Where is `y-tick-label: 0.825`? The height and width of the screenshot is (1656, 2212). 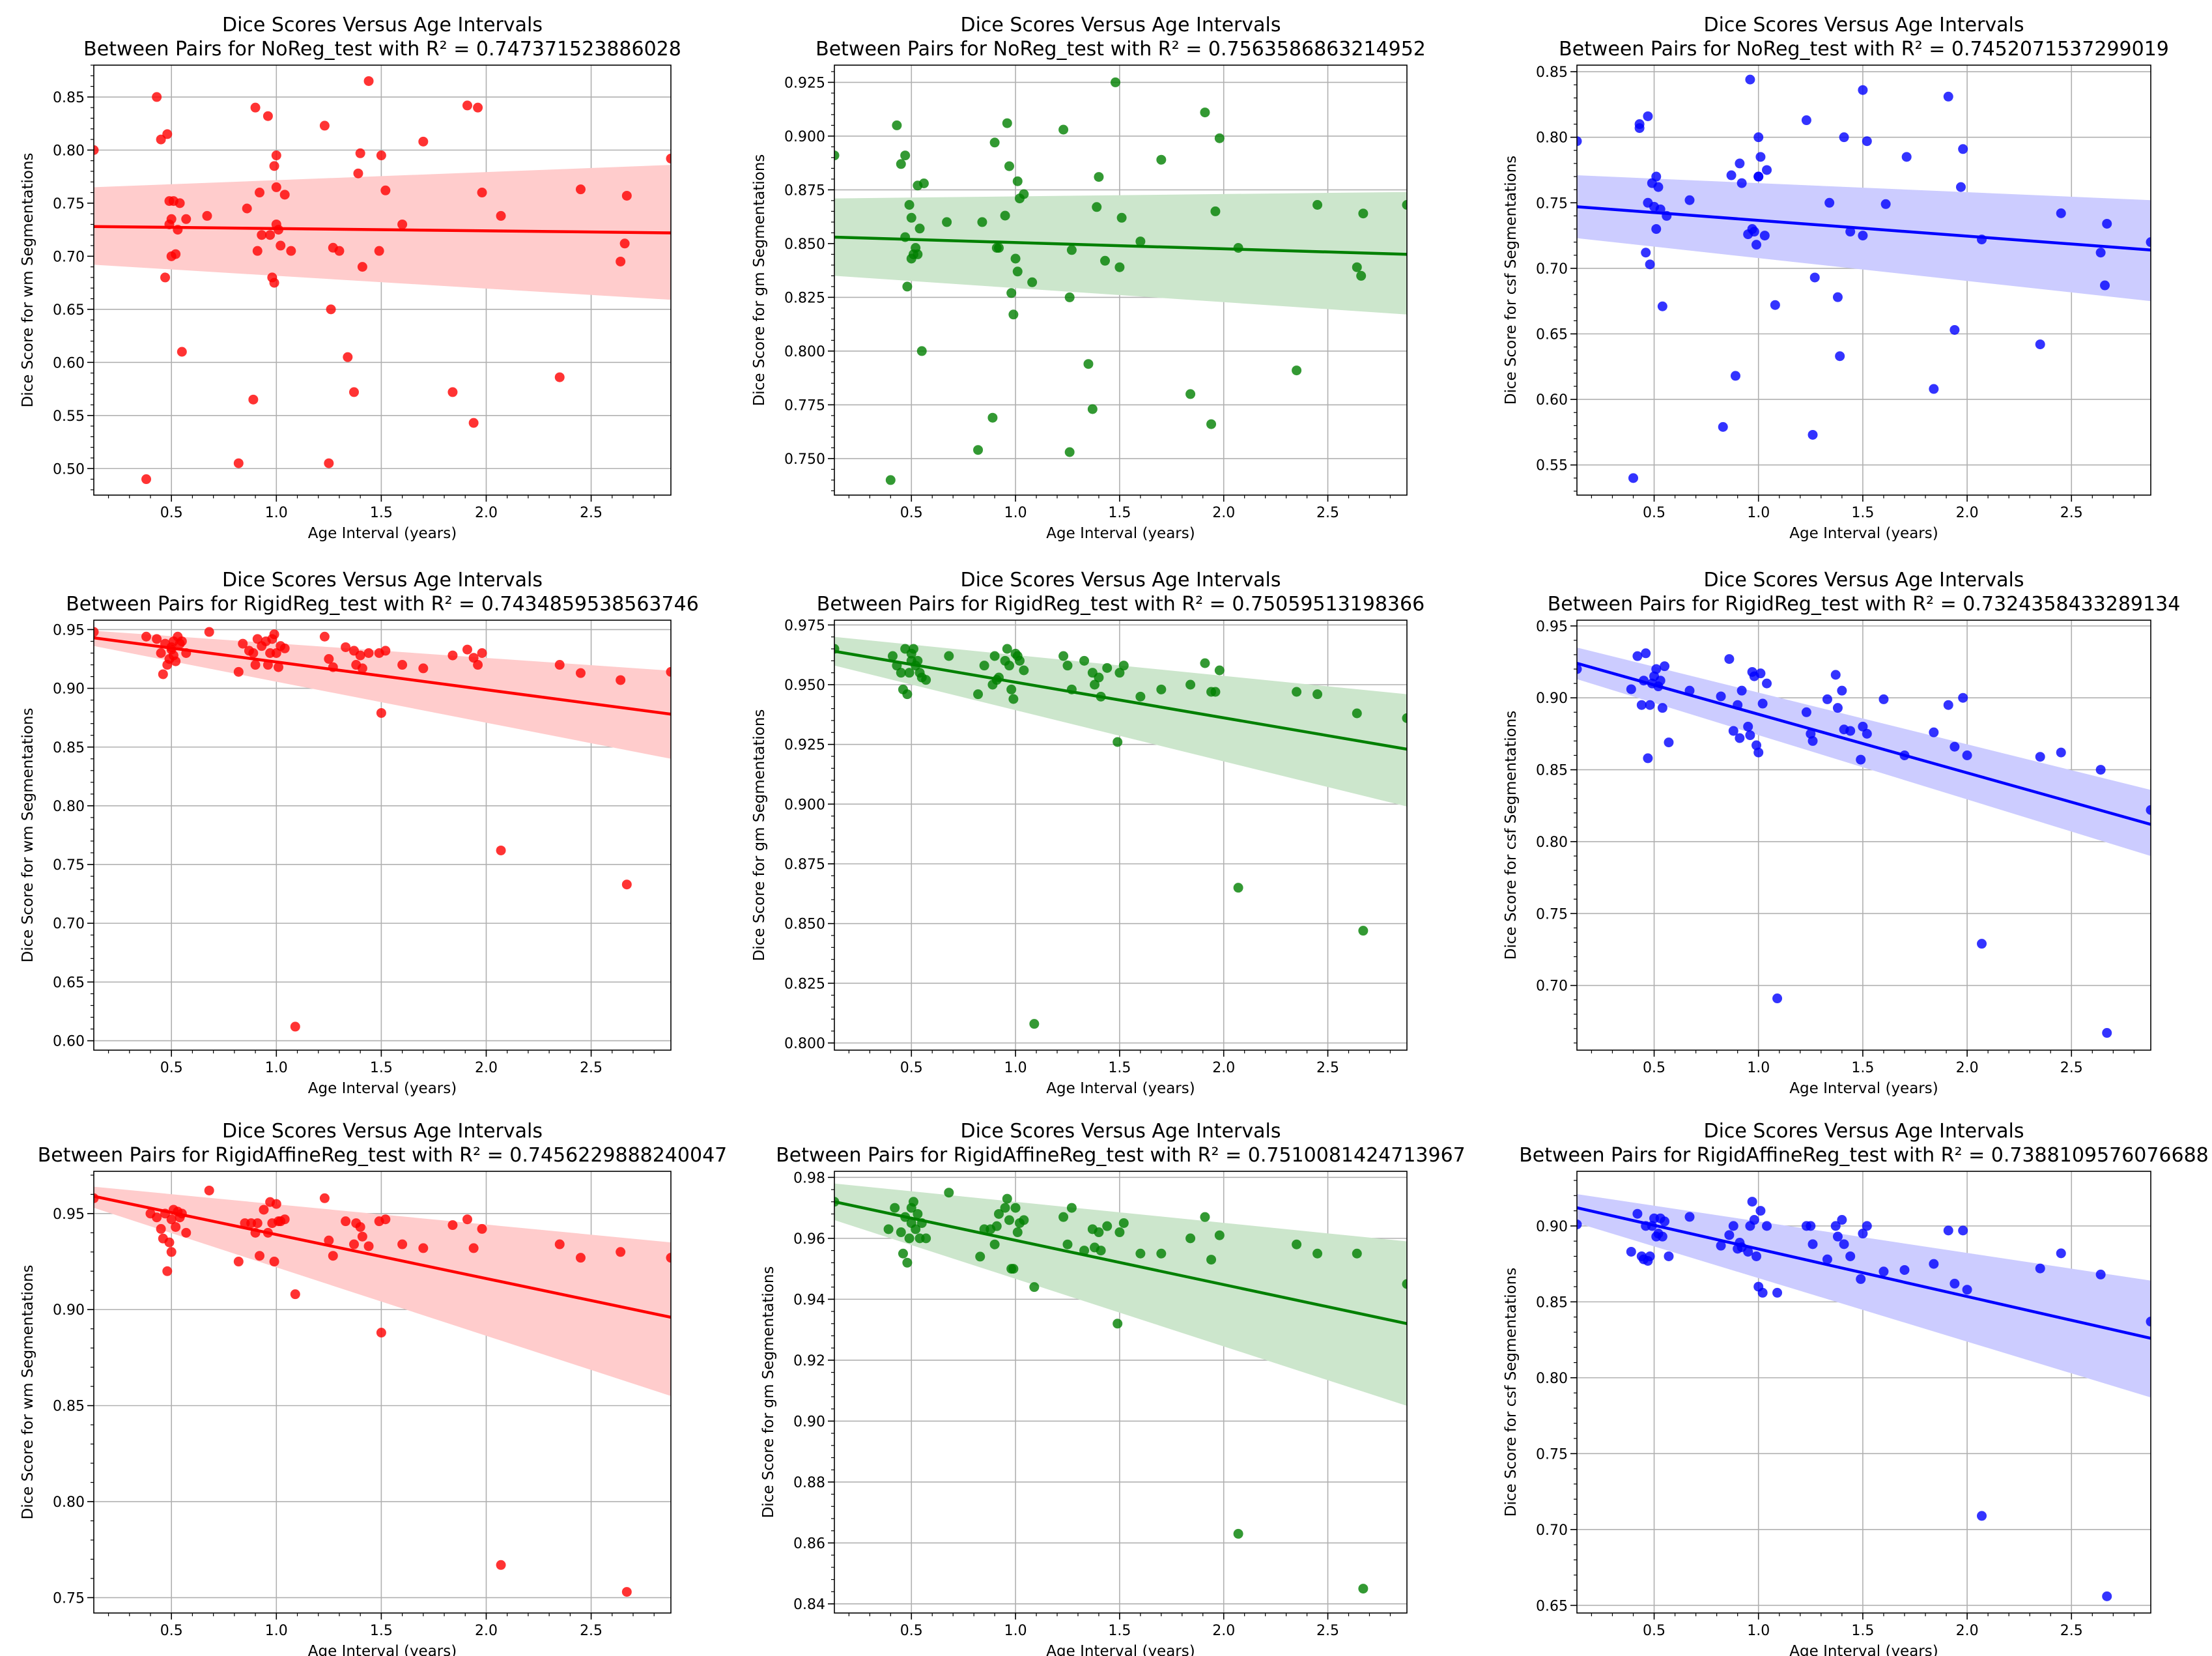 y-tick-label: 0.825 is located at coordinates (804, 984).